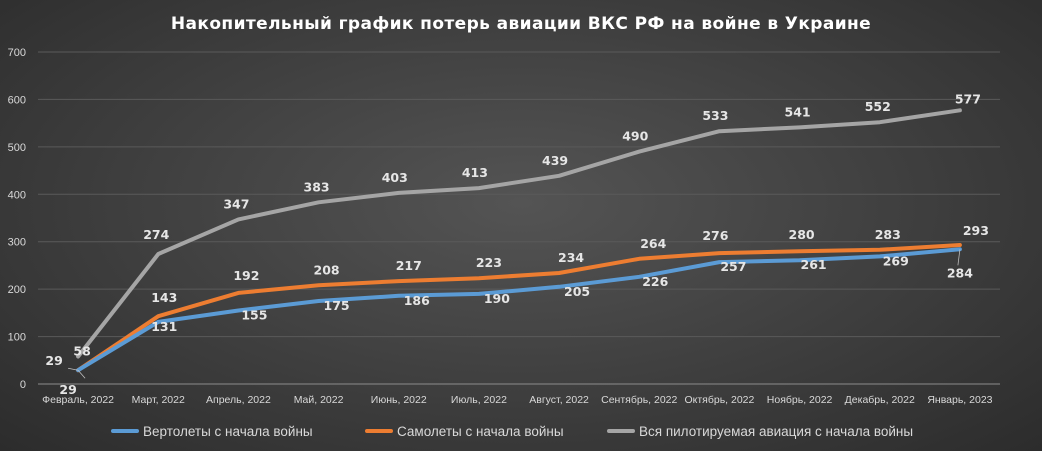 The height and width of the screenshot is (451, 1042). What do you see at coordinates (968, 98) in the screenshot?
I see `data-label: 577` at bounding box center [968, 98].